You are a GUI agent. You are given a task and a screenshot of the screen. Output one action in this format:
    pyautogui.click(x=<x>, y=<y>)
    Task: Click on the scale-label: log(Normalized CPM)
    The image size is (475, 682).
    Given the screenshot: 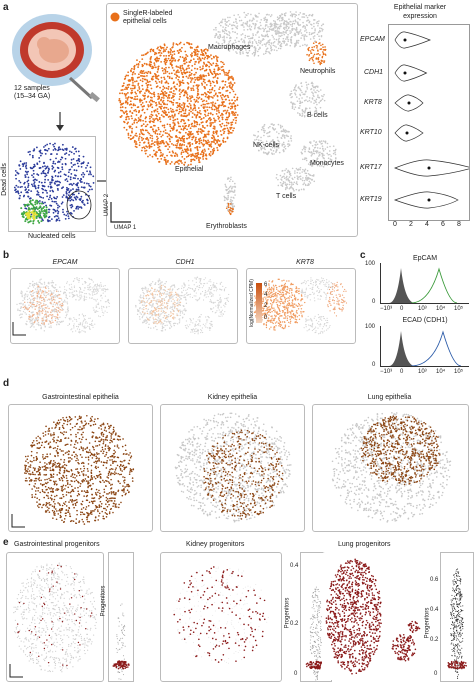 What is the action you would take?
    pyautogui.click(x=251, y=303)
    